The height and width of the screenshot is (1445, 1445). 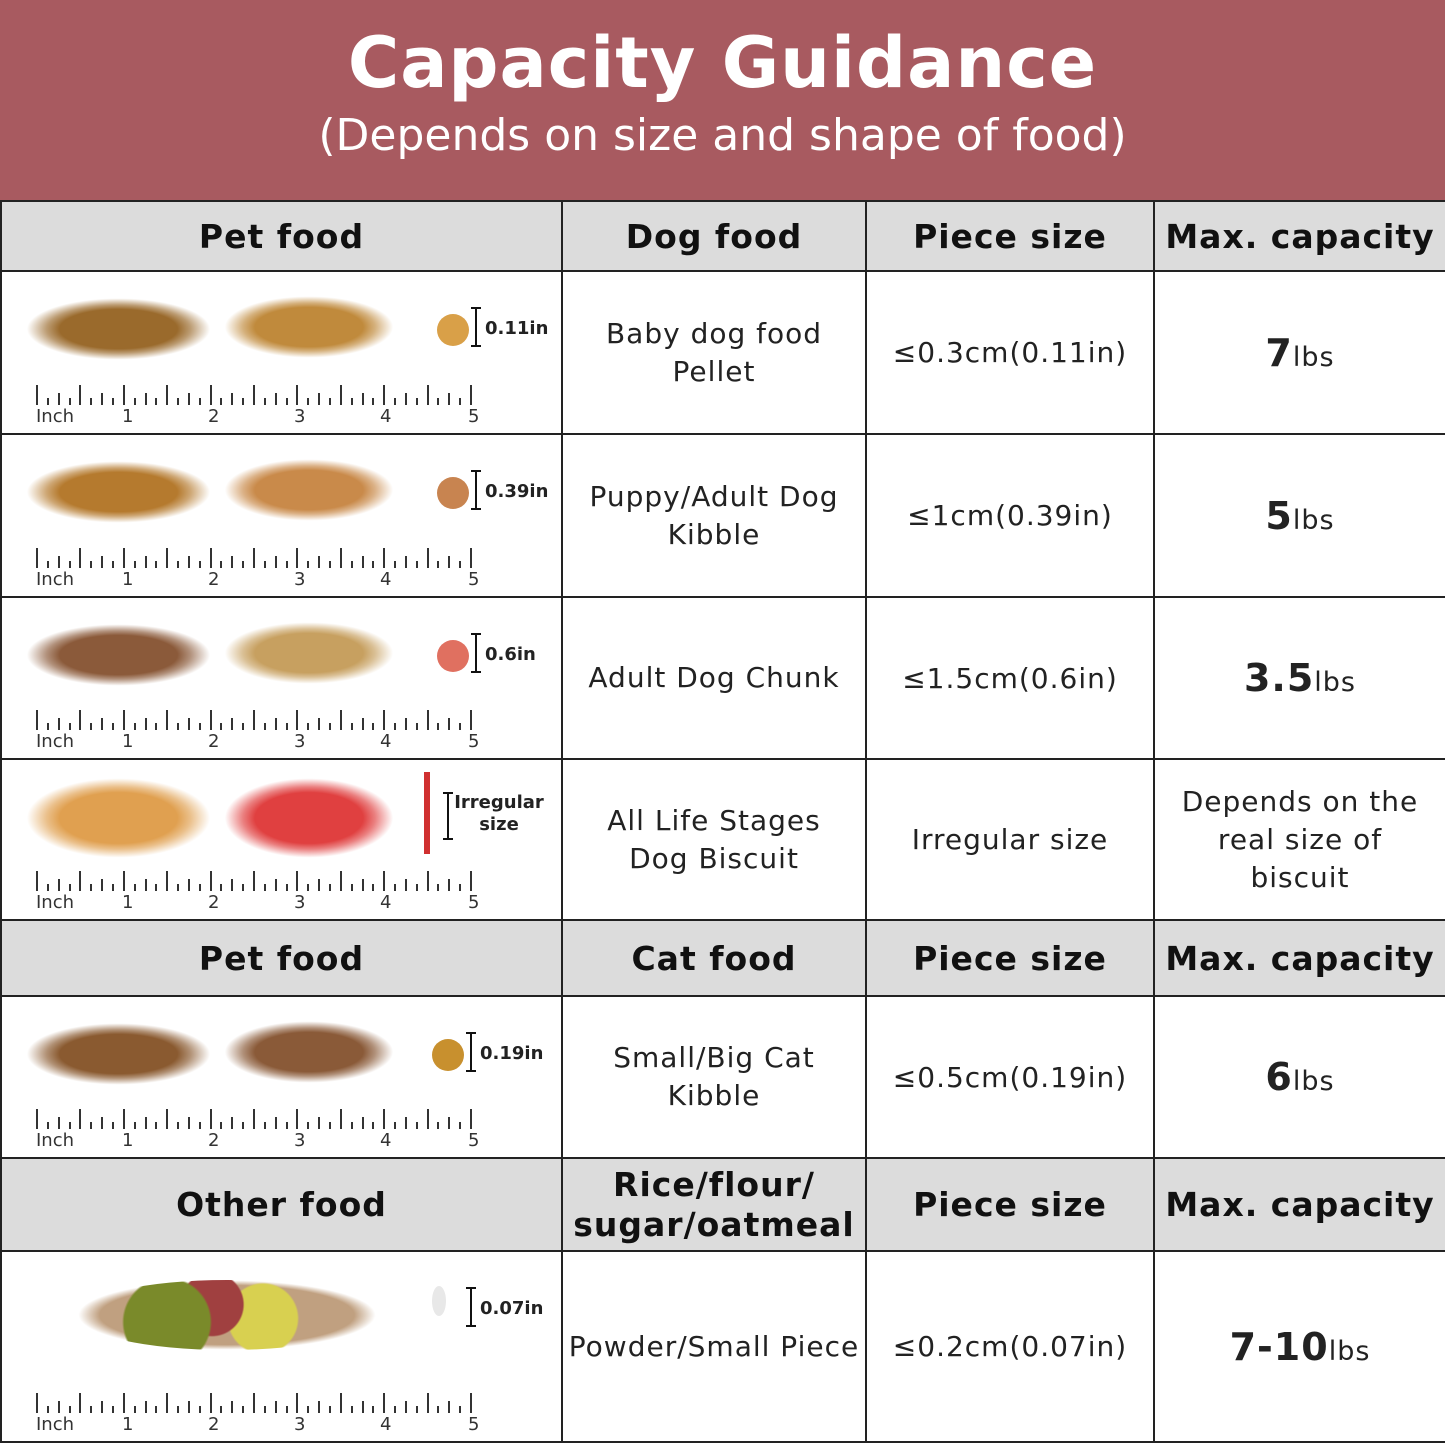 I want to click on piece-size-label: Irregular size, so click(x=499, y=813).